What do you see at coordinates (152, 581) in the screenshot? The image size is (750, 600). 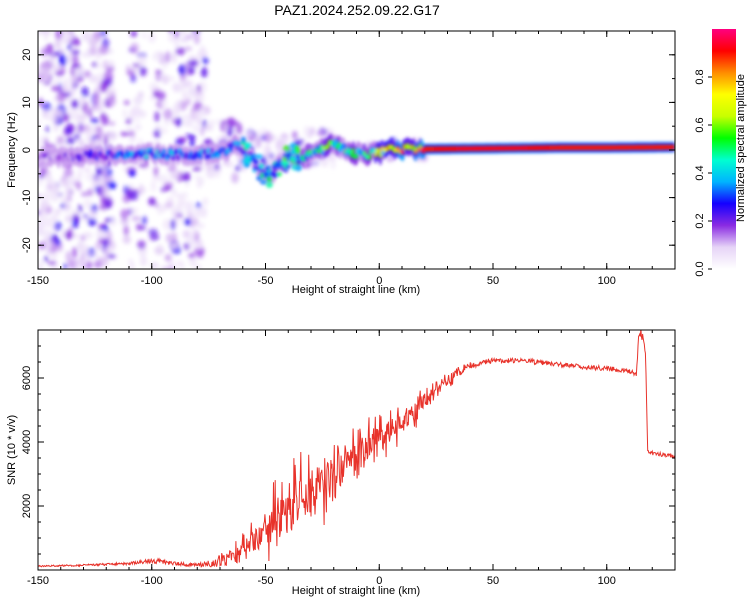 I see `snr-x-tick-label: -100` at bounding box center [152, 581].